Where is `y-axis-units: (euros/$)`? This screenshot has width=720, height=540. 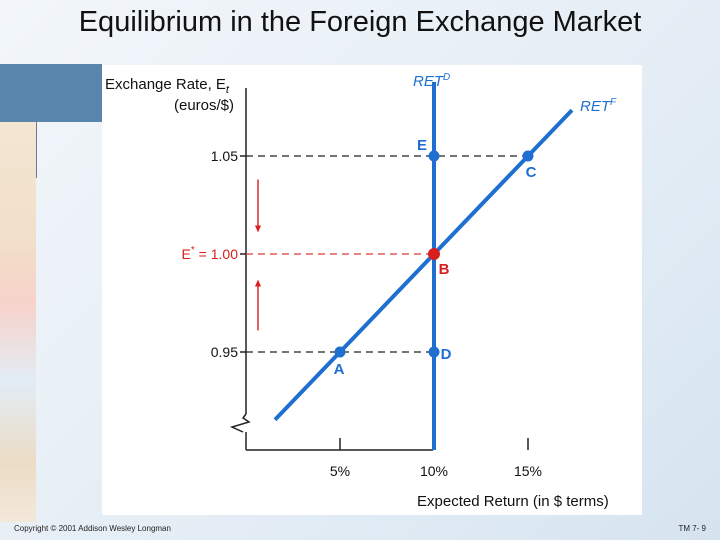
y-axis-units: (euros/$) is located at coordinates (204, 105).